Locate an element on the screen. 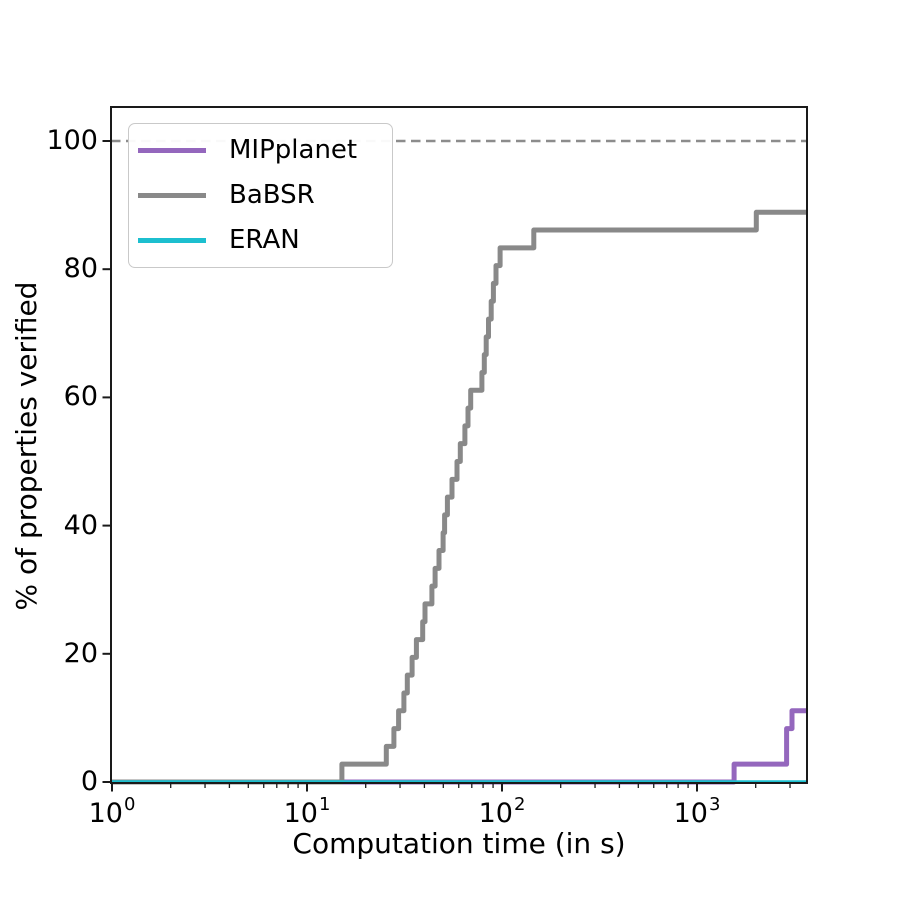  legend: MIPplanet BaBSR ERAN is located at coordinates (260, 195).